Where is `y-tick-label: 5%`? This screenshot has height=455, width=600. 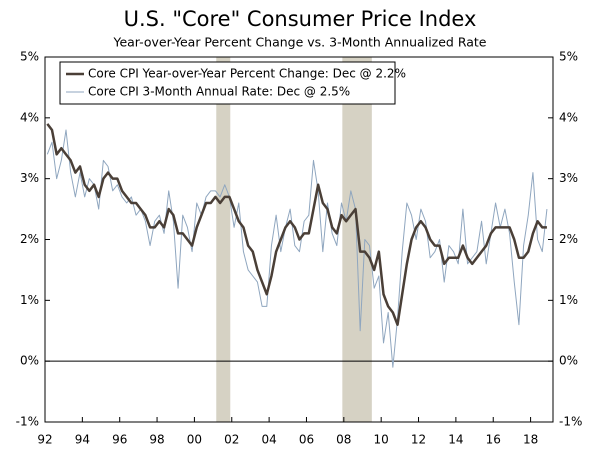
y-tick-label: 5% is located at coordinates (29, 57).